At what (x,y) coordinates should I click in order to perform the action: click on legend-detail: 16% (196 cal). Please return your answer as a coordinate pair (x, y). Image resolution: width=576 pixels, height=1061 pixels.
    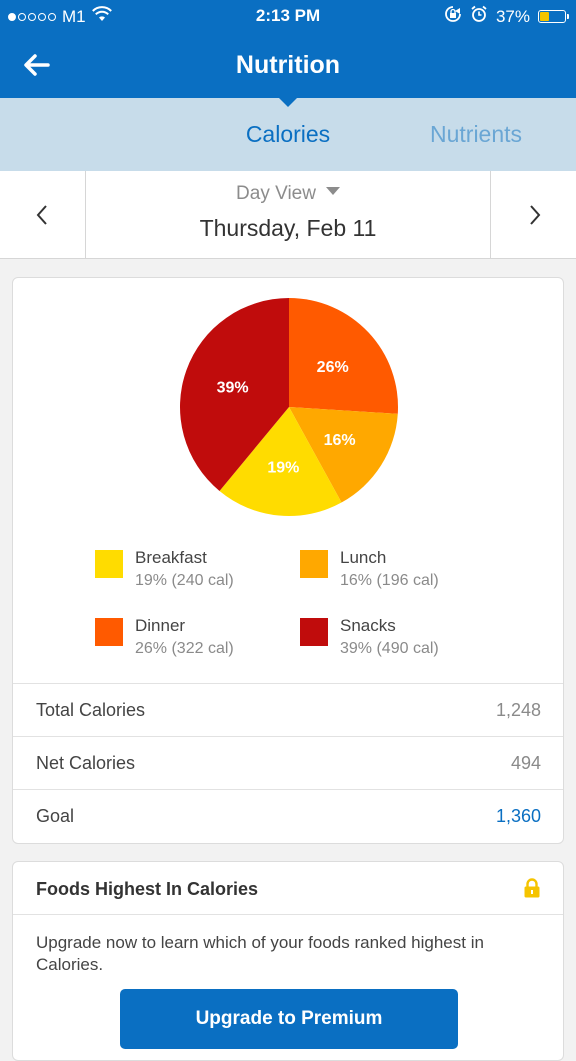
    Looking at the image, I should click on (389, 580).